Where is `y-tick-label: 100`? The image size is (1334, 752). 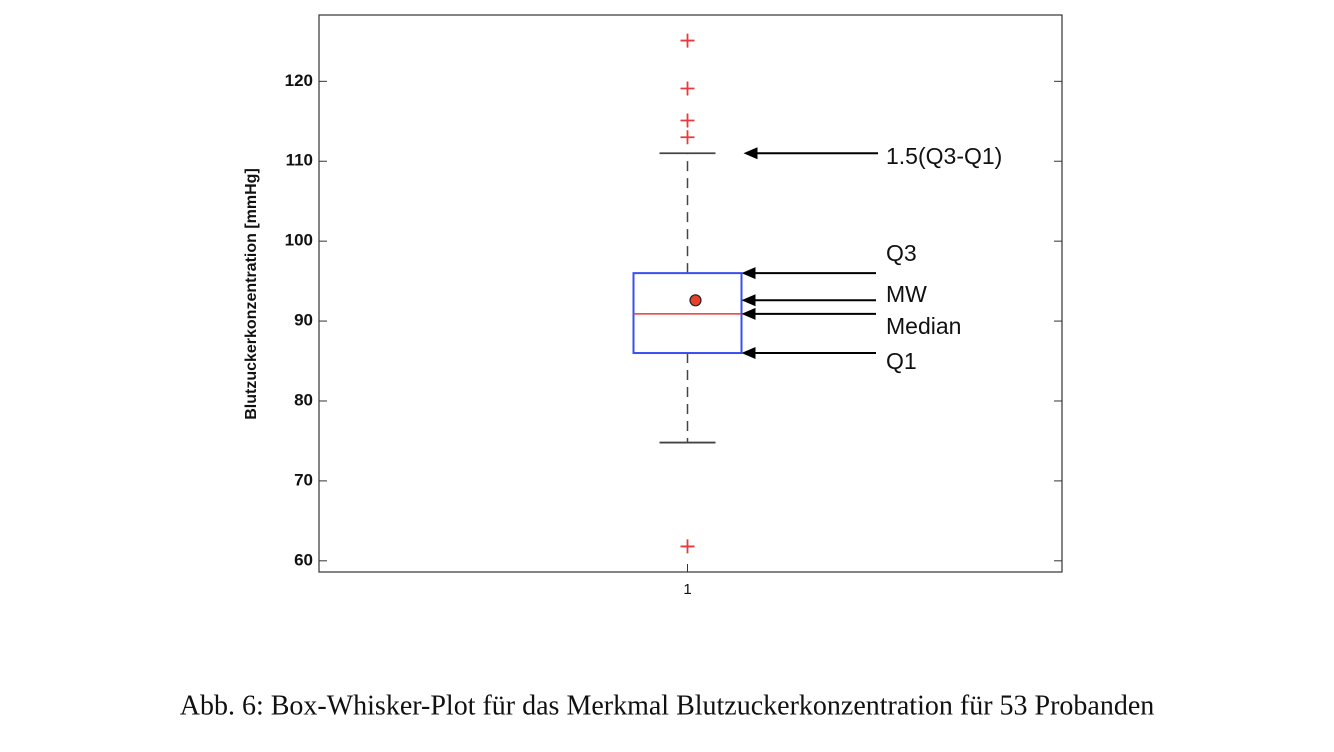 y-tick-label: 100 is located at coordinates (299, 240).